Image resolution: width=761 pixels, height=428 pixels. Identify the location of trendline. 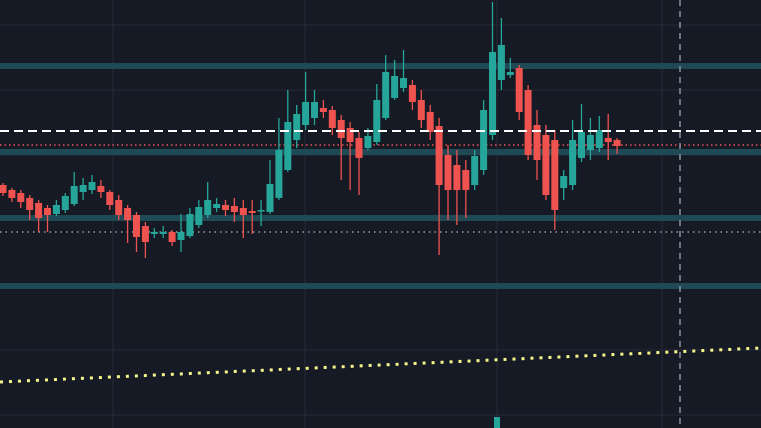
(380, 365).